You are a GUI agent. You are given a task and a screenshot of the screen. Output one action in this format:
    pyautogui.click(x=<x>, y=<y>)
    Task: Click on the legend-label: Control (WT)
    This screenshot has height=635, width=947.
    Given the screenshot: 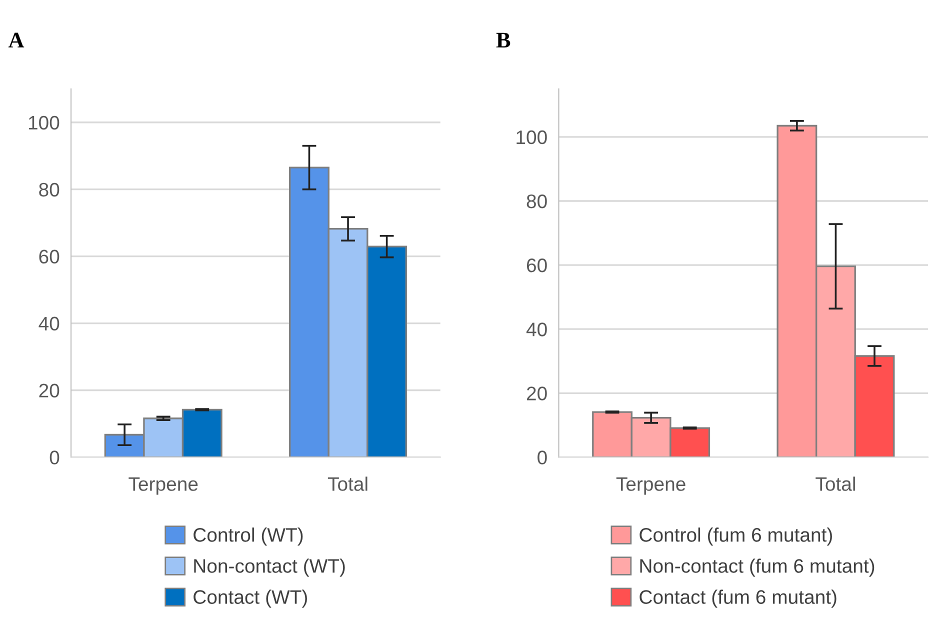 What is the action you would take?
    pyautogui.click(x=248, y=537)
    